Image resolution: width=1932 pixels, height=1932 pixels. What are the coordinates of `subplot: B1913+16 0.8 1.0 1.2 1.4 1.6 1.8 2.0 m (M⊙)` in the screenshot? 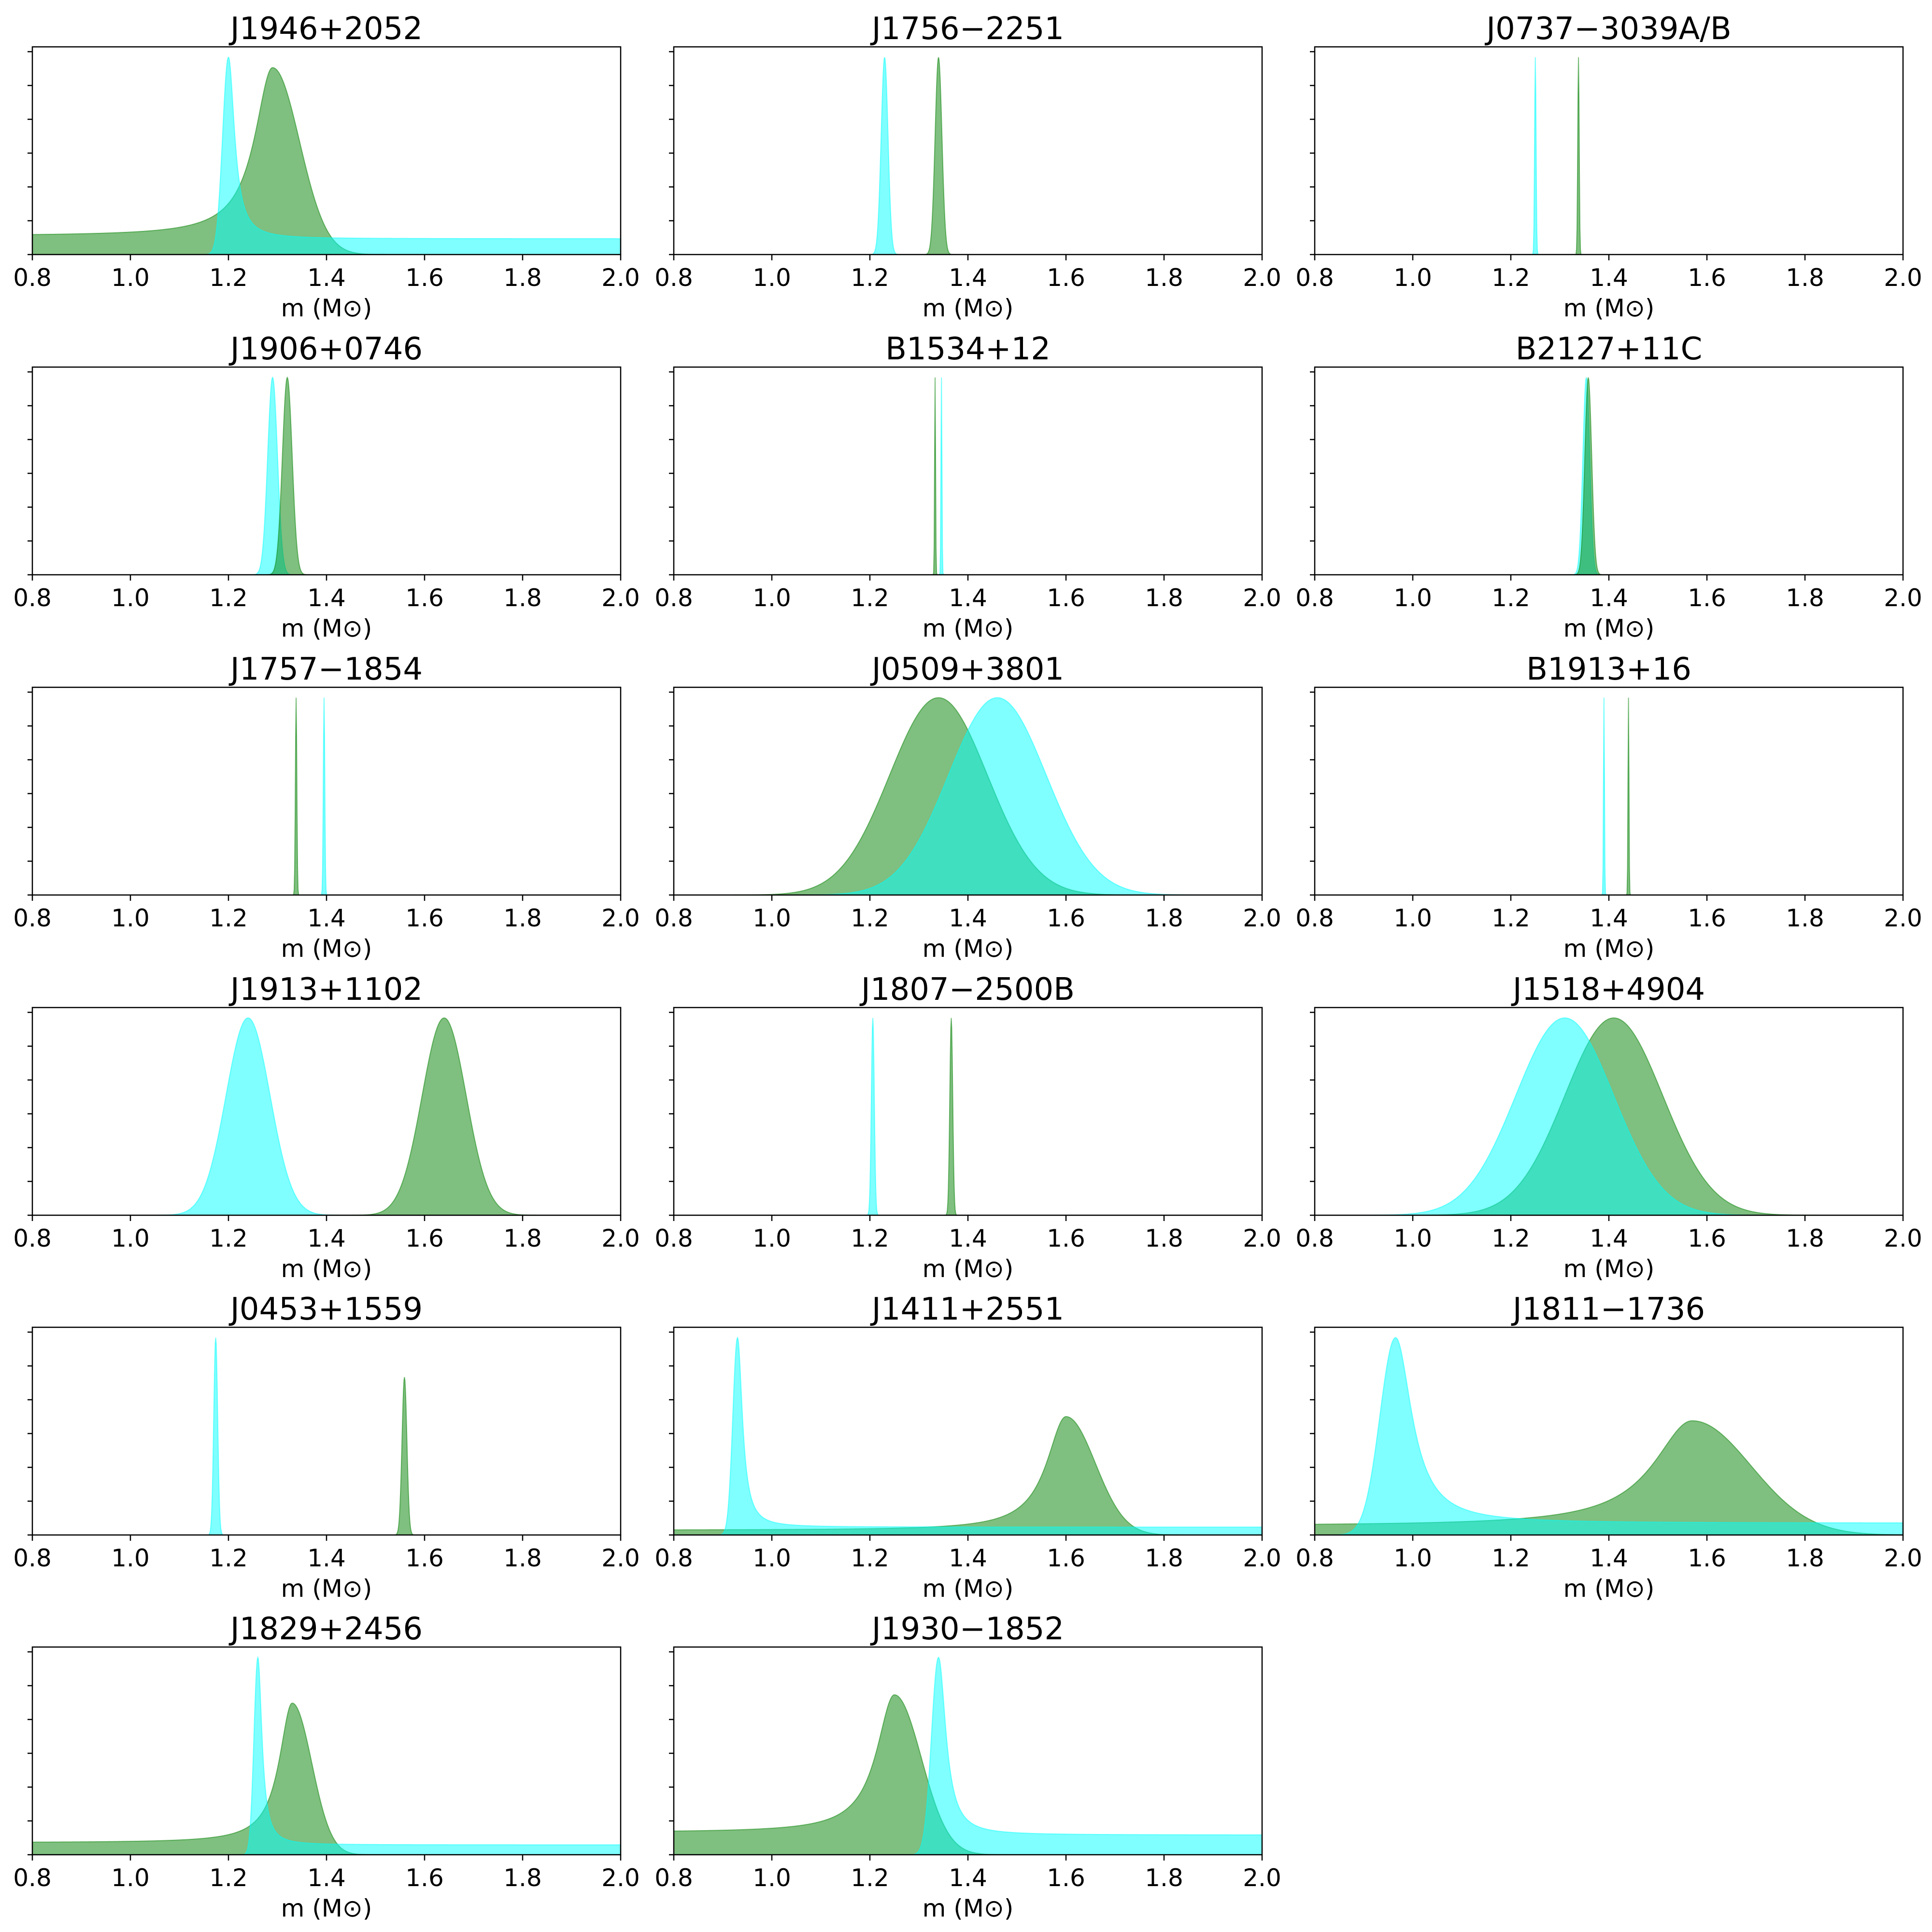 It's located at (1608, 807).